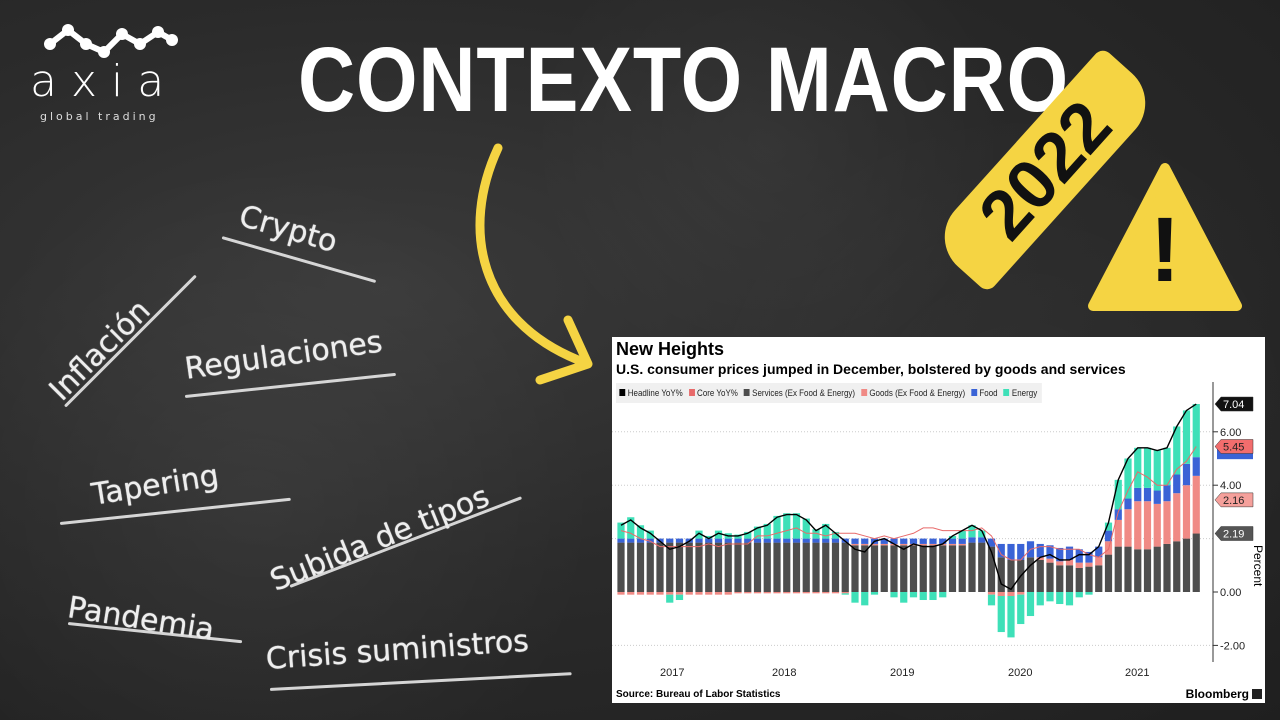 The height and width of the screenshot is (720, 1280). What do you see at coordinates (1258, 566) in the screenshot?
I see `y-axis-label: Percent` at bounding box center [1258, 566].